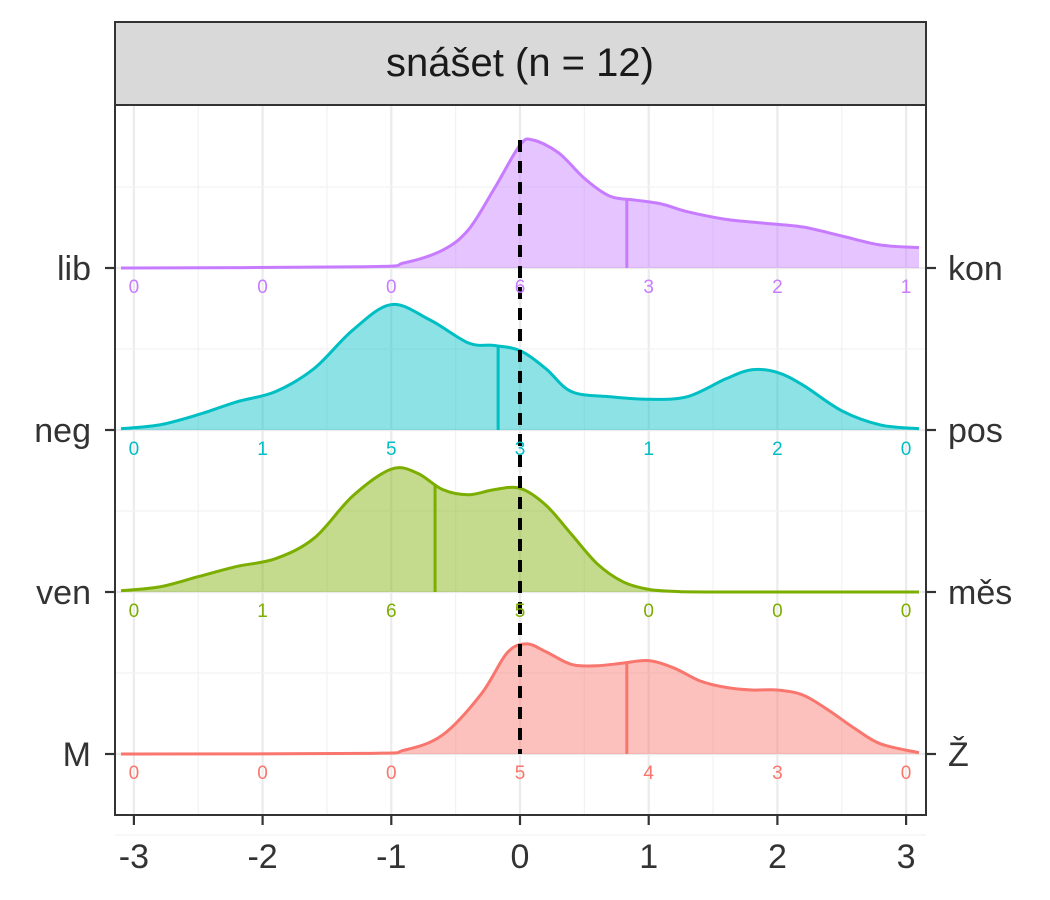 The image size is (1050, 900). Describe the element at coordinates (520, 203) in the screenshot. I see `density-line-lib` at that location.